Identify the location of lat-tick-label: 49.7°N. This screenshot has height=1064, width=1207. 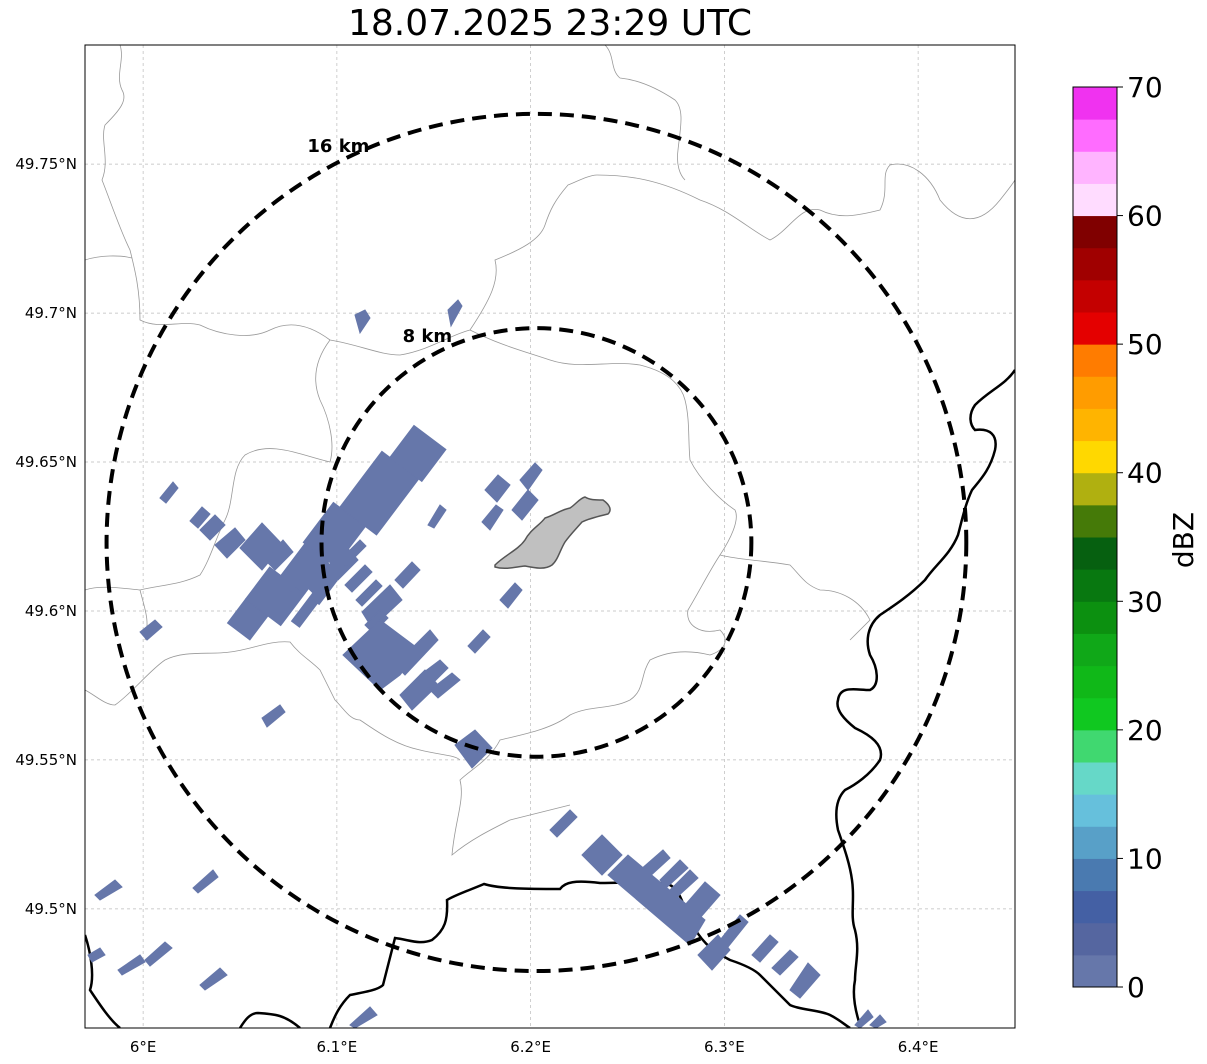
(51, 313).